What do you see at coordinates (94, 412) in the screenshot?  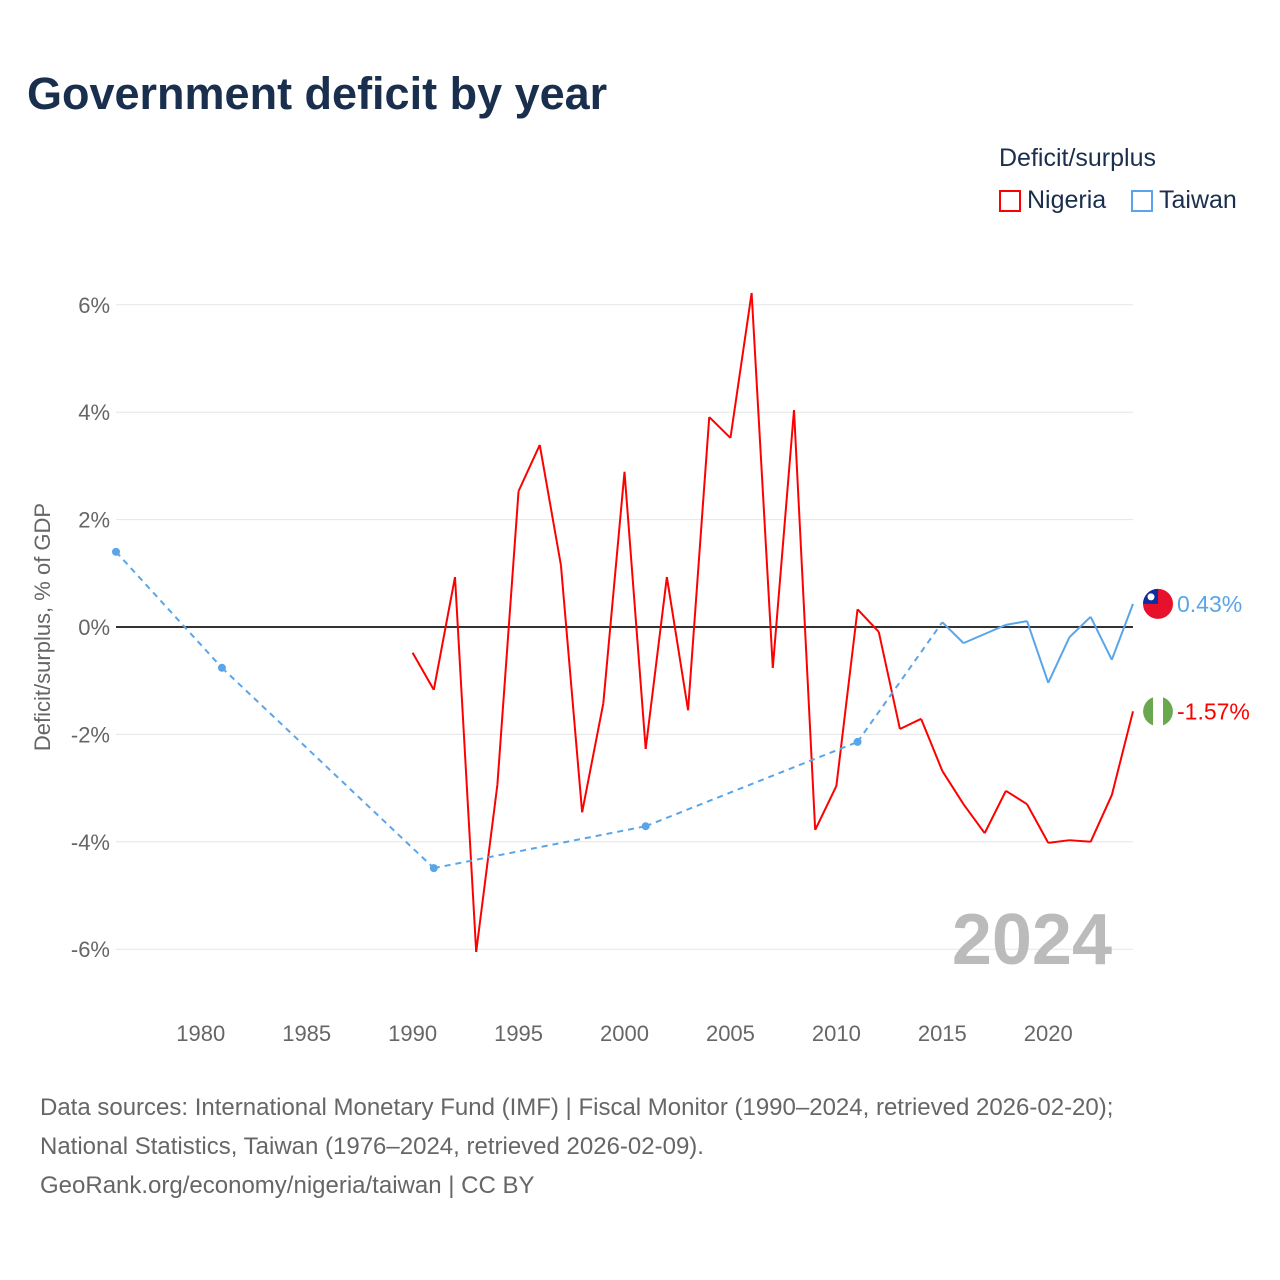 I see `y-tick-label: 4%` at bounding box center [94, 412].